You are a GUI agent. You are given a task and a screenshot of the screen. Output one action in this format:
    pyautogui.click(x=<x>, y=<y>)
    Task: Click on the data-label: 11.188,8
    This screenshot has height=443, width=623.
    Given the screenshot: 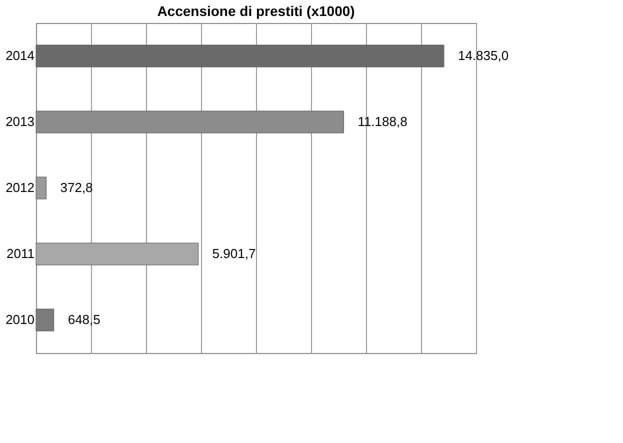 What is the action you would take?
    pyautogui.click(x=383, y=121)
    